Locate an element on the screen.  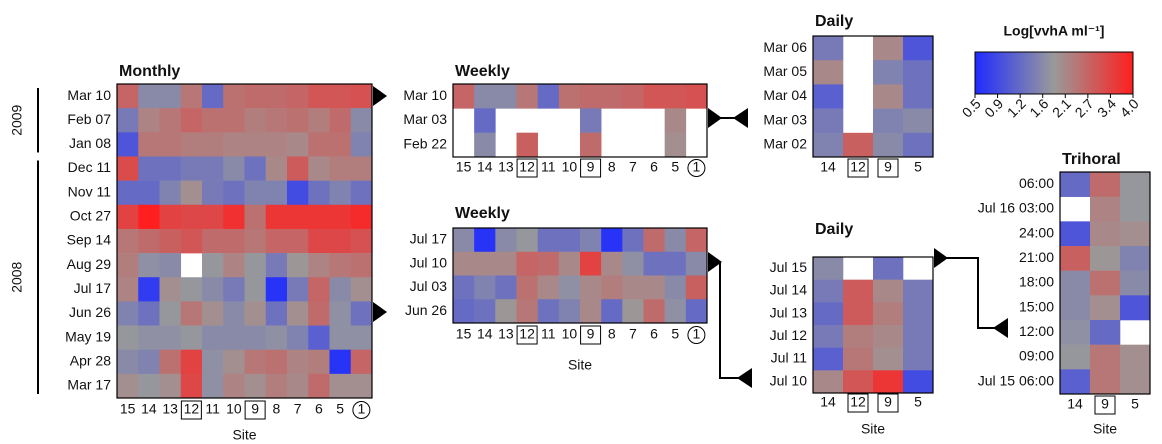
row-label: Jul 03 is located at coordinates (429, 286).